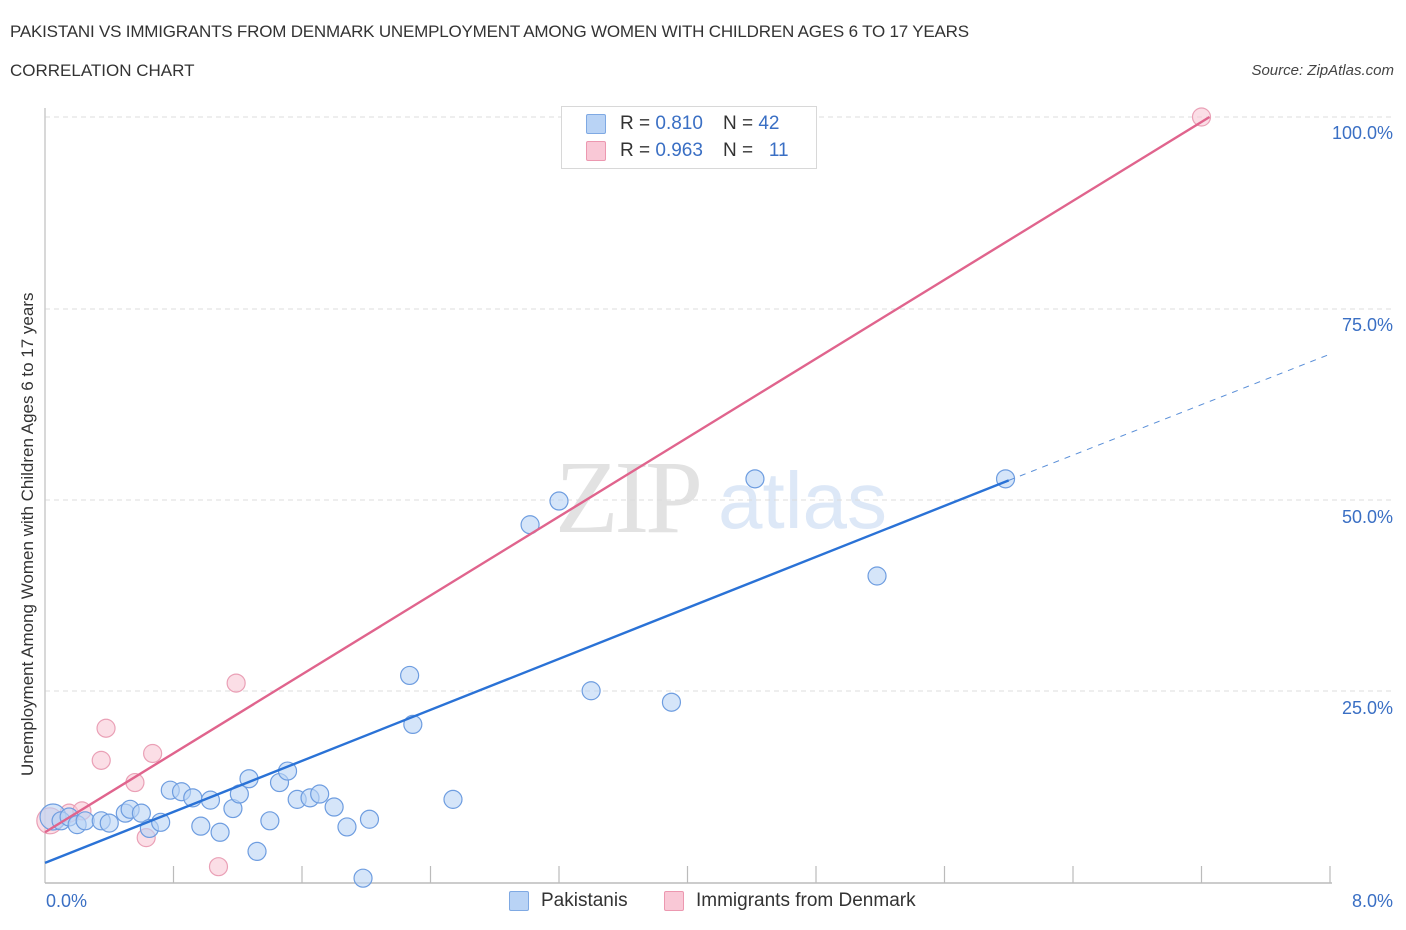 This screenshot has width=1406, height=930. I want to click on y-tick-100: 100.0%, so click(1362, 133).